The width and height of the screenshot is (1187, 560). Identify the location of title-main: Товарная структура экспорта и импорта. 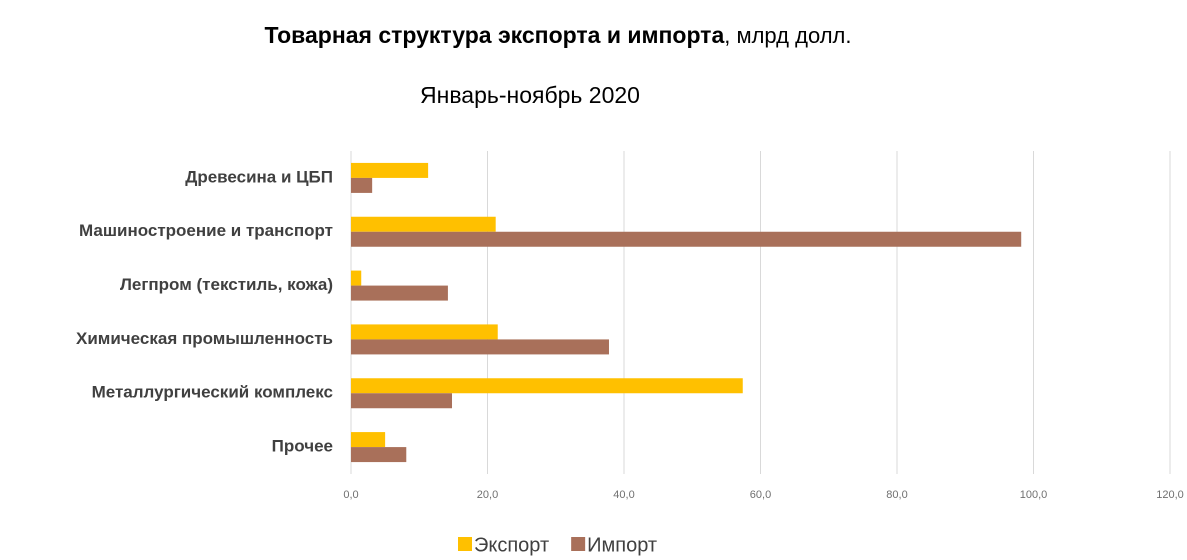
(495, 35).